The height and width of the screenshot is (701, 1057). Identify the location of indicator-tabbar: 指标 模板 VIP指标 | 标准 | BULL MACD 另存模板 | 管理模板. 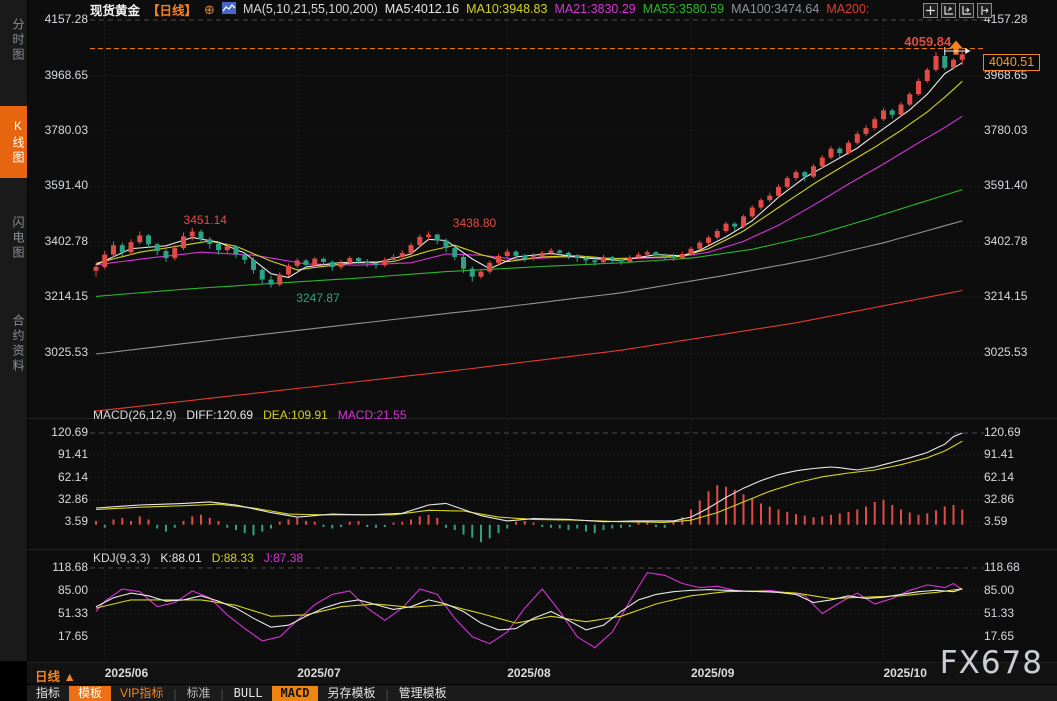
(542, 692).